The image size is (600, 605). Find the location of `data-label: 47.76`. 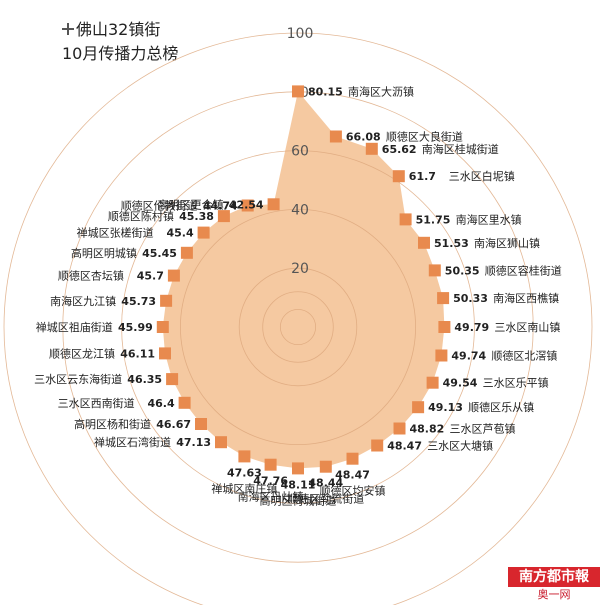

data-label: 47.76 is located at coordinates (270, 481).